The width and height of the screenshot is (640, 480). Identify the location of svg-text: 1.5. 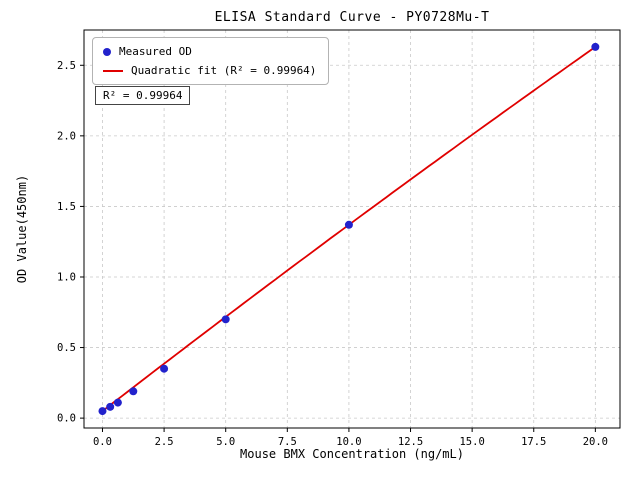
(66, 207).